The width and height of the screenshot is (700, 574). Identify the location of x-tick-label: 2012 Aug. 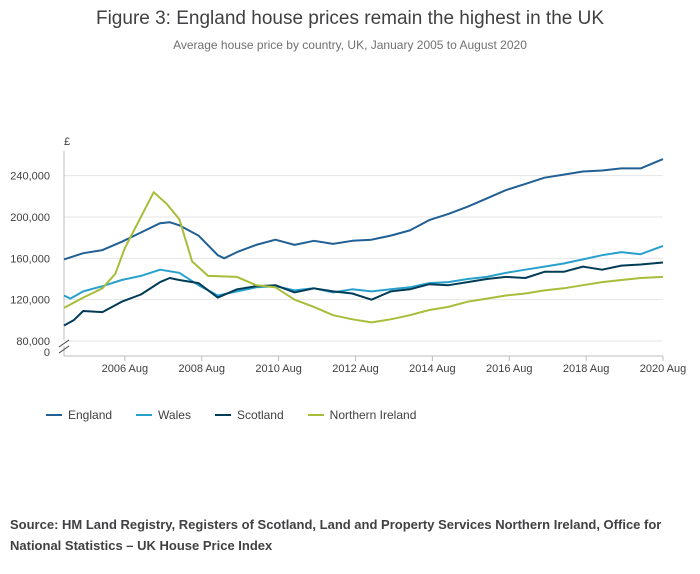
(355, 369).